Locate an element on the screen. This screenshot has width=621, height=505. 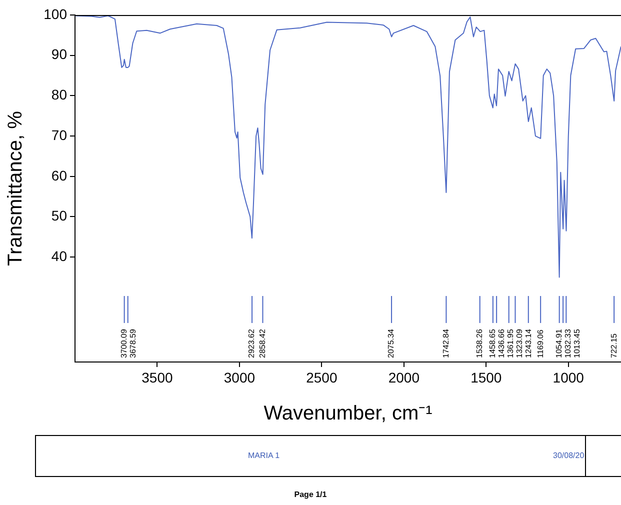
y-axis-title: Transmittance, % is located at coordinates (15, 188).